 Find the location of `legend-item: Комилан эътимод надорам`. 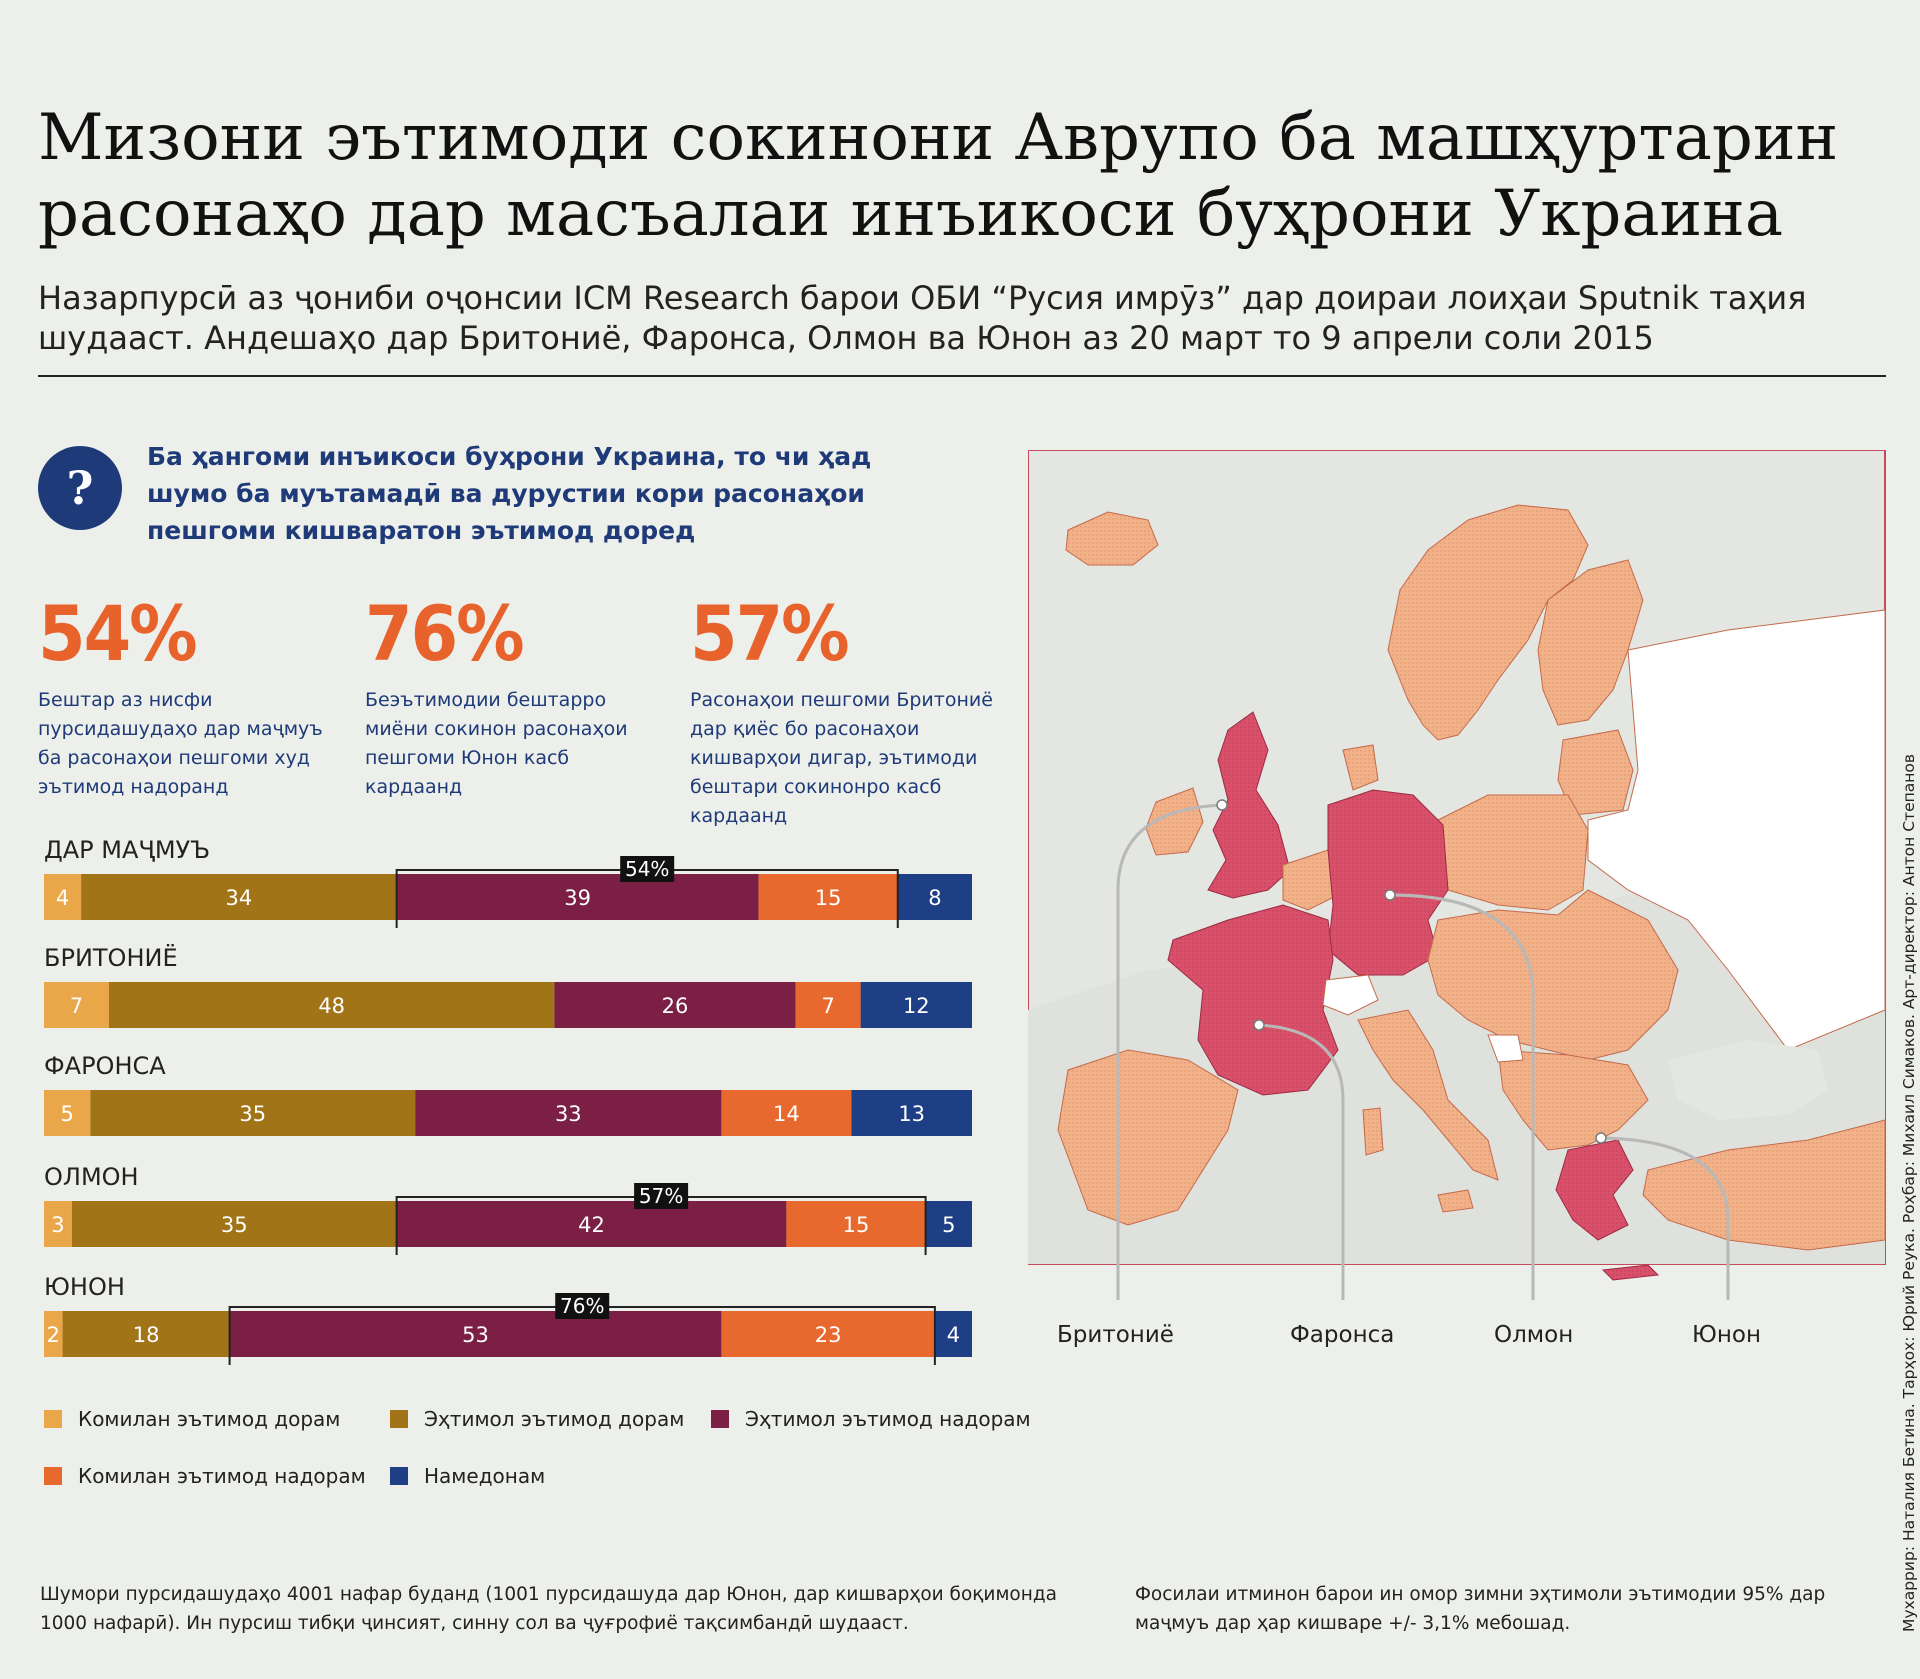

legend-item: Комилан эътимод надорам is located at coordinates (205, 1476).